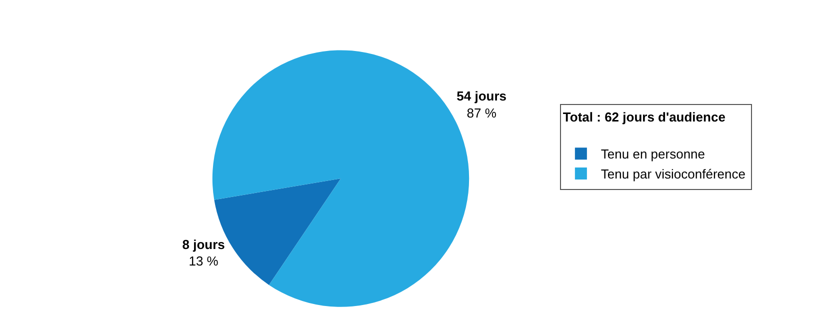 The width and height of the screenshot is (817, 332). What do you see at coordinates (644, 117) in the screenshot?
I see `legend-title: Total : 62 jours d'audience` at bounding box center [644, 117].